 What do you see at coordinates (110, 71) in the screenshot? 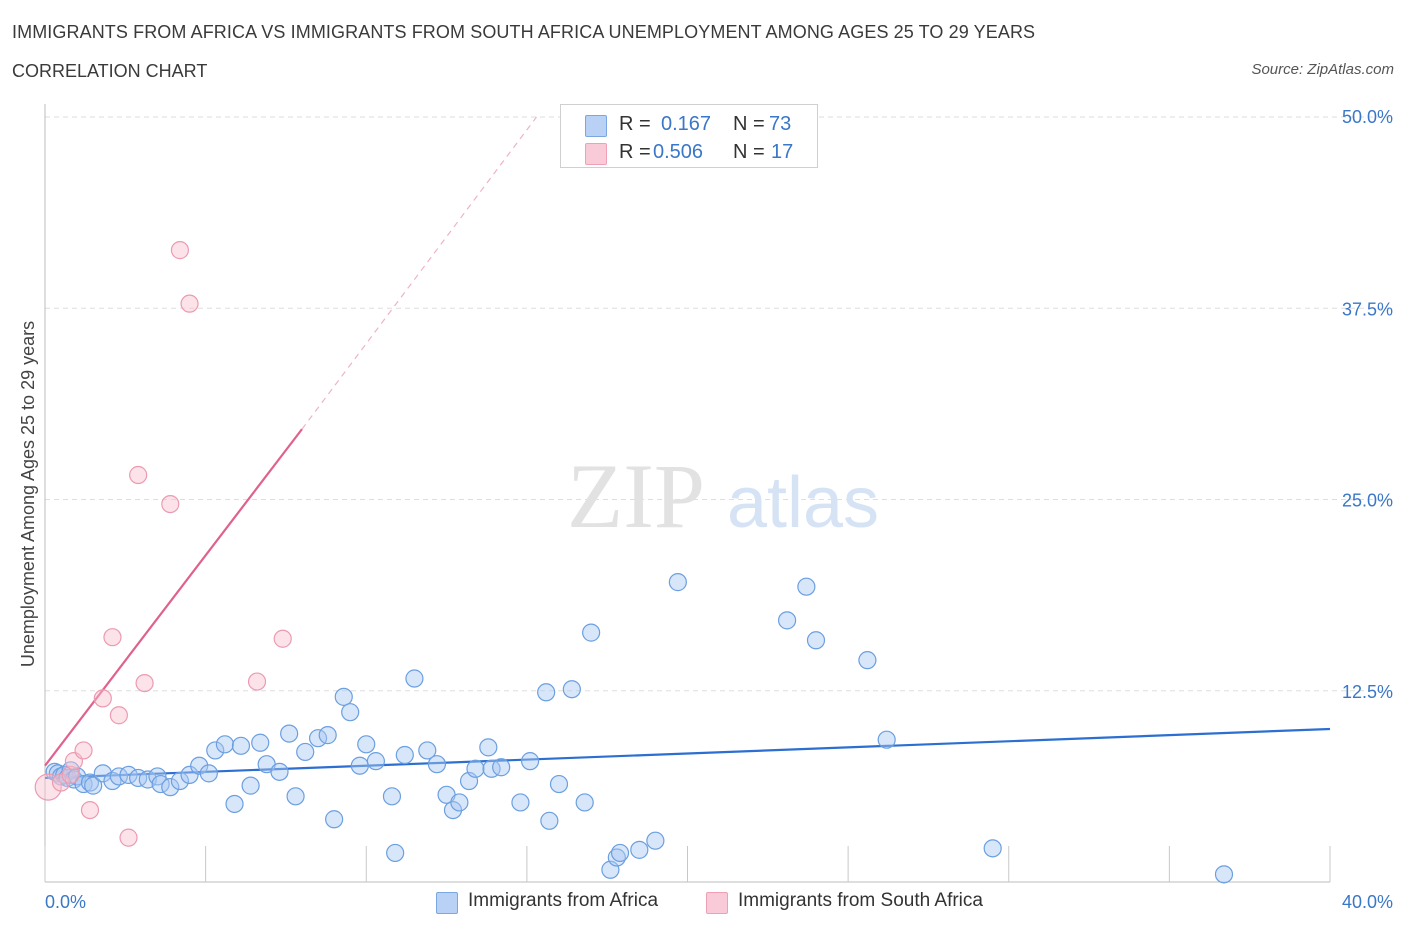
I see `chart-subtitle: CORRELATION CHART` at bounding box center [110, 71].